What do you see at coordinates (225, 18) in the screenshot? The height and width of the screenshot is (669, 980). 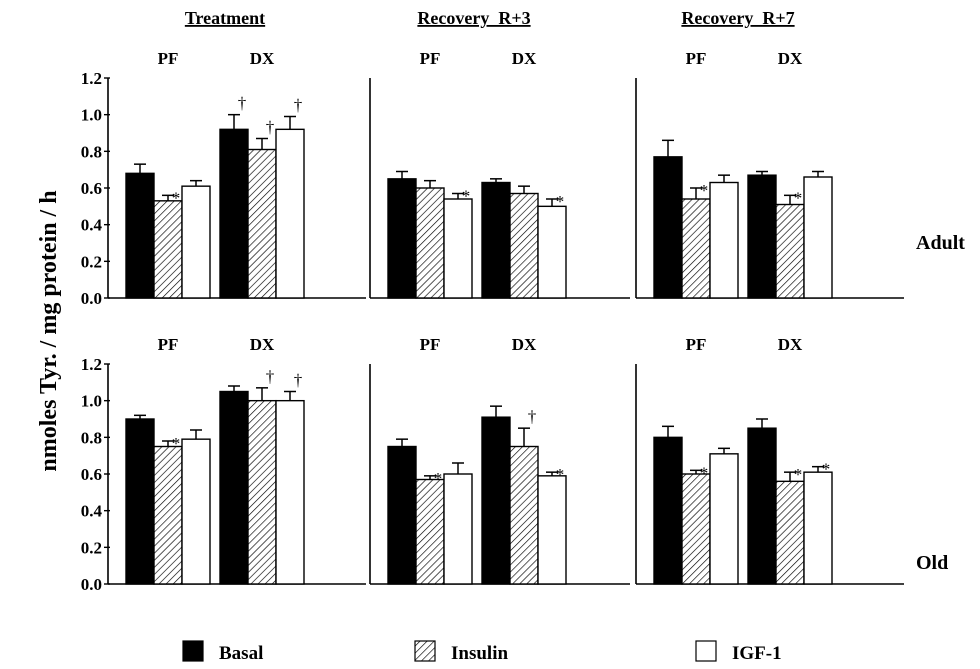 I see `column-title-0: Treatment` at bounding box center [225, 18].